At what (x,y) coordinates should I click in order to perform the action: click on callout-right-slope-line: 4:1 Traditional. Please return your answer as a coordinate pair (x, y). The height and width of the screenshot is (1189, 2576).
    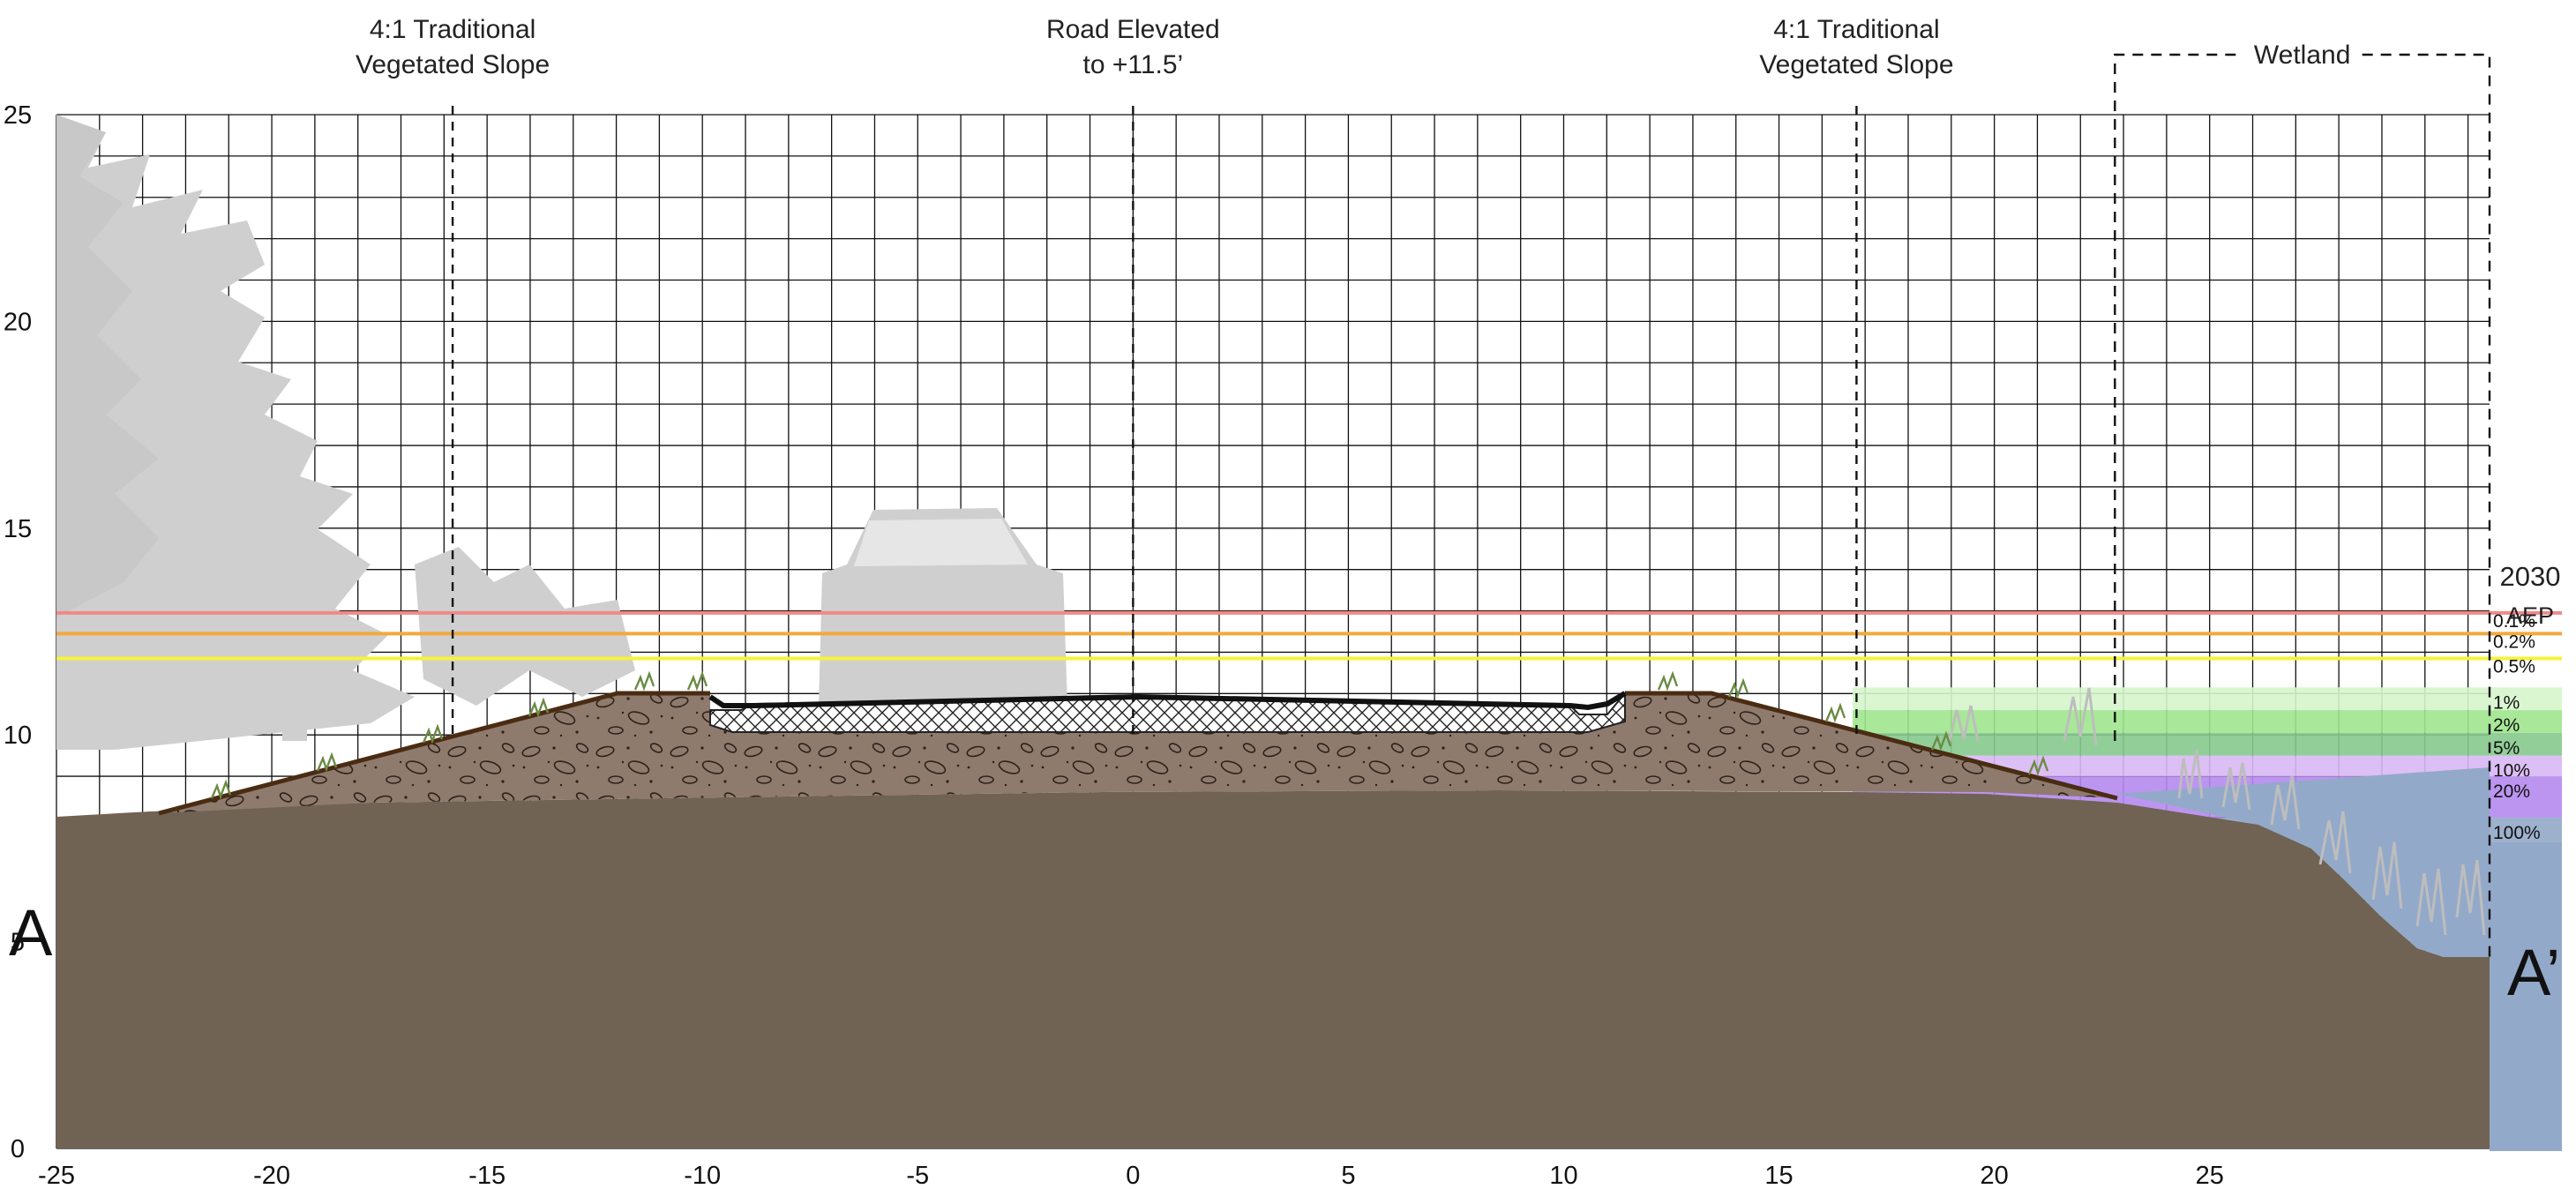
    Looking at the image, I should click on (1856, 29).